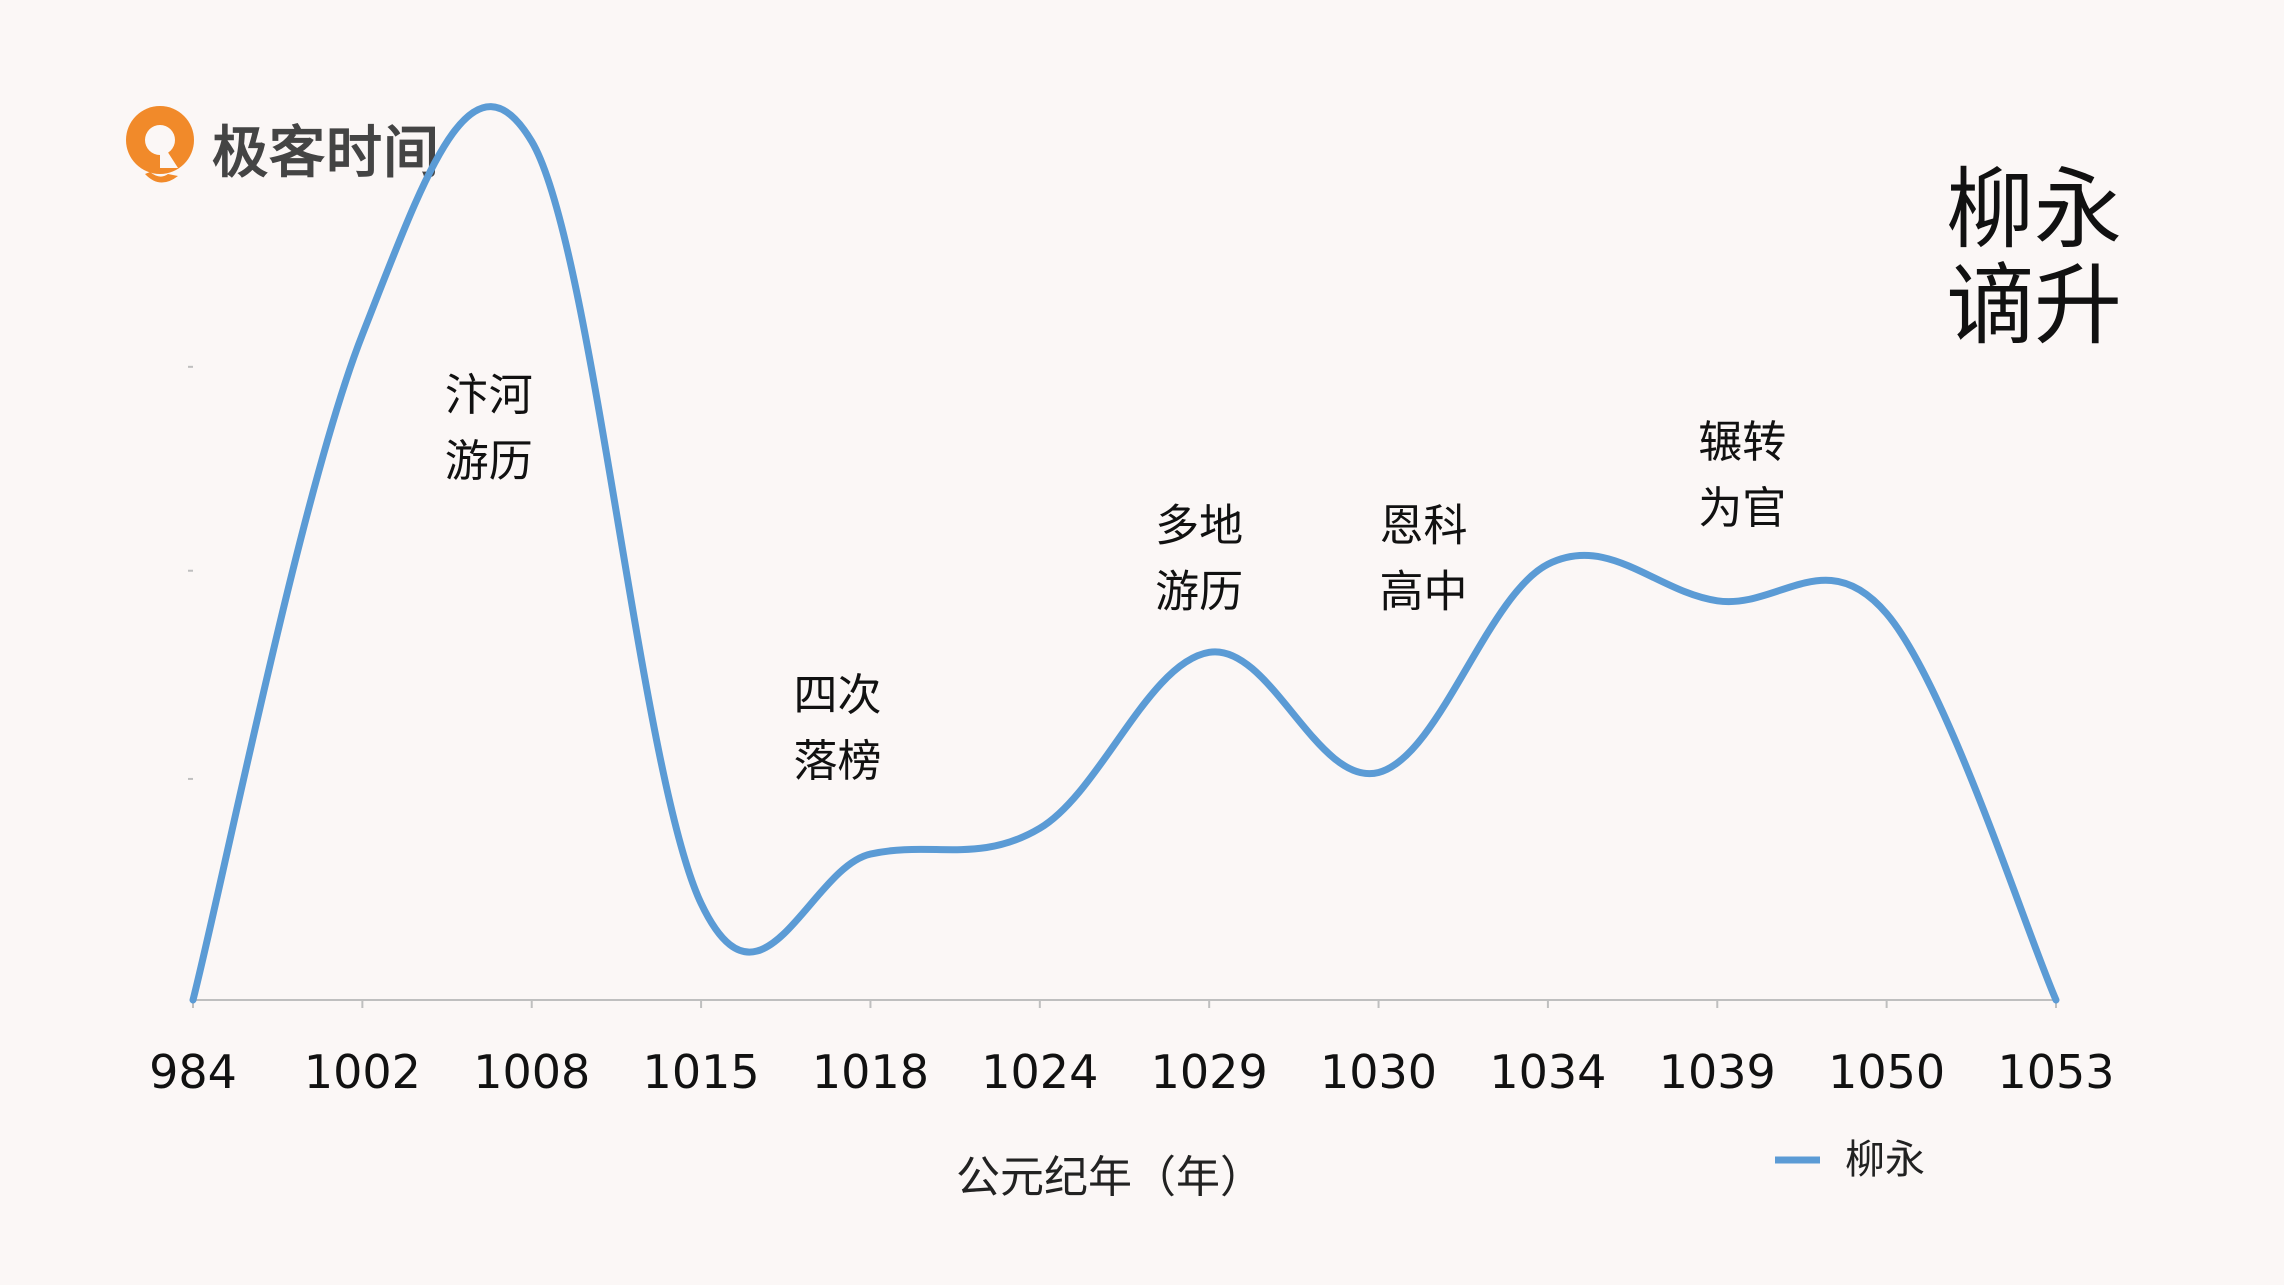 The height and width of the screenshot is (1285, 2284). I want to click on corner-title: 柳永 谪升, so click(2034, 257).